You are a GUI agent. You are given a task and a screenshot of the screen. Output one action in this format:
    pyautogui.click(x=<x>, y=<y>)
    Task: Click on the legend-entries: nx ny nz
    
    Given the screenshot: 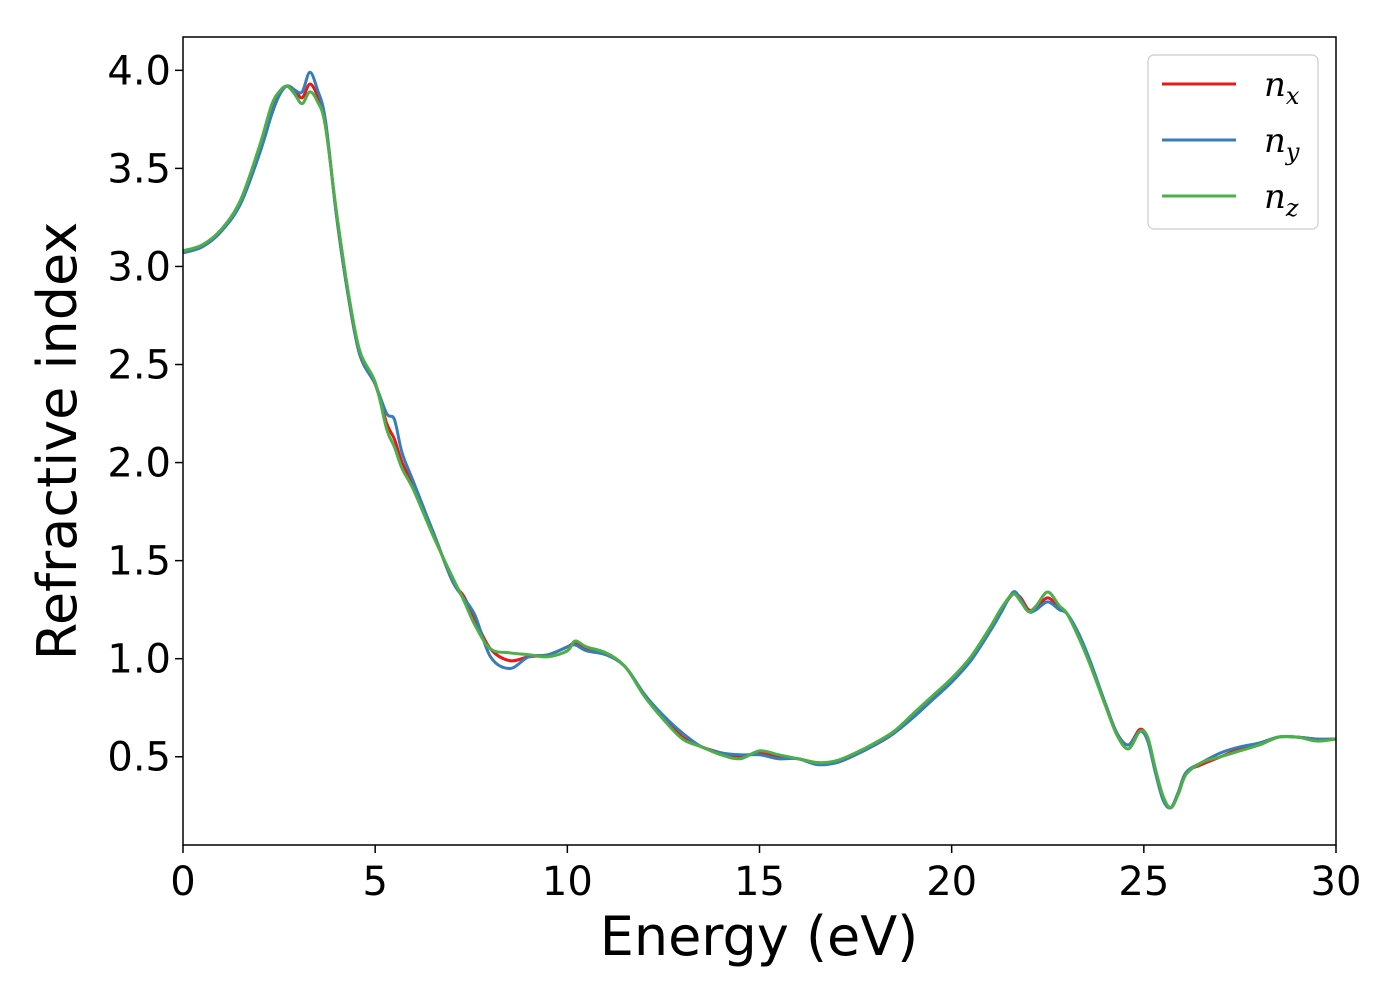 What is the action you would take?
    pyautogui.click(x=1231, y=143)
    